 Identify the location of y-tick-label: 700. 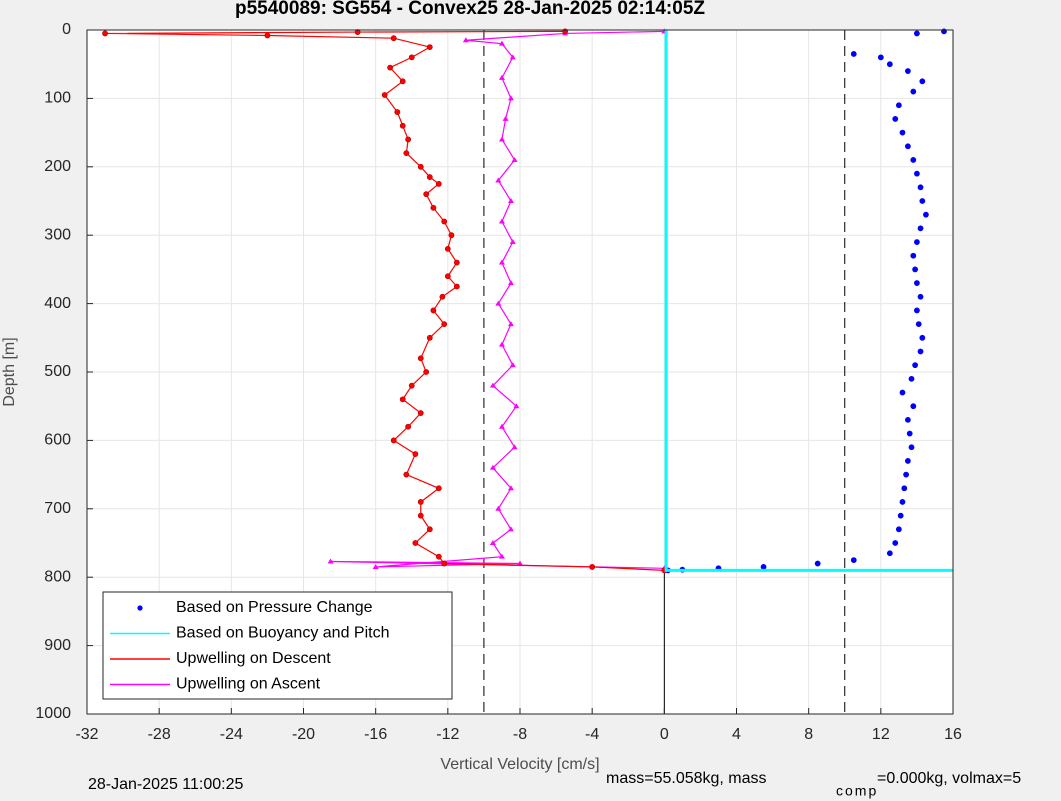
(57, 508).